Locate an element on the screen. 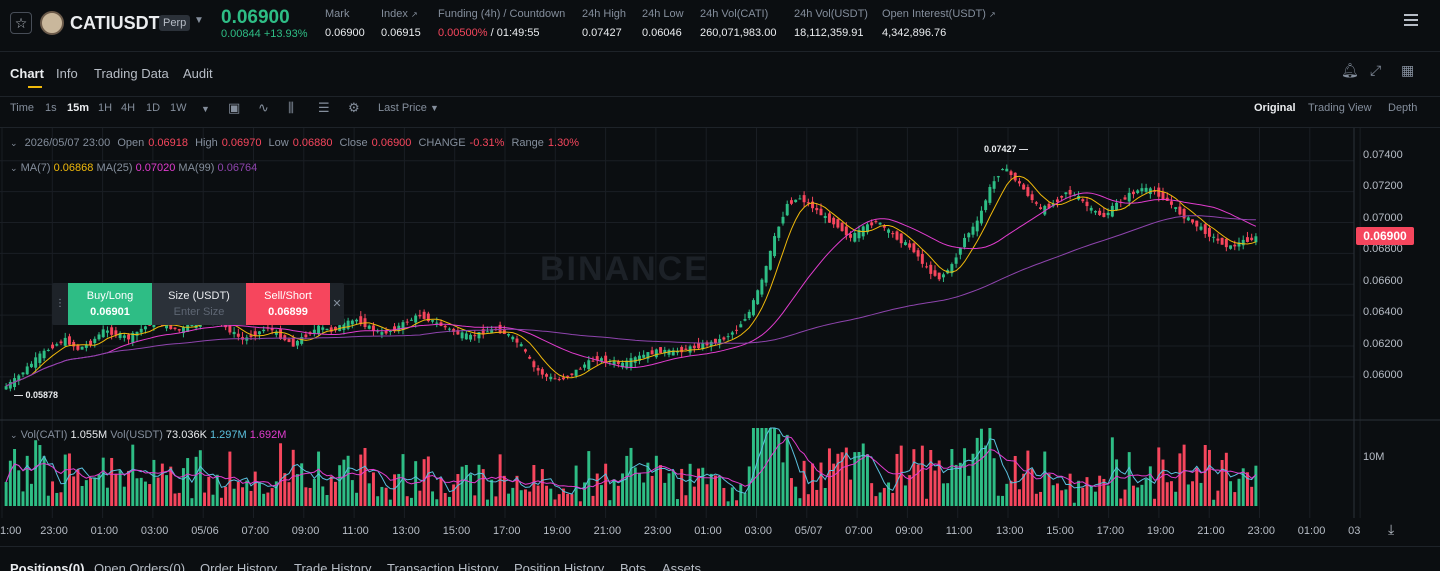 Image resolution: width=1440 pixels, height=571 pixels. size-input: Size (USDT) Enter Size is located at coordinates (199, 304).